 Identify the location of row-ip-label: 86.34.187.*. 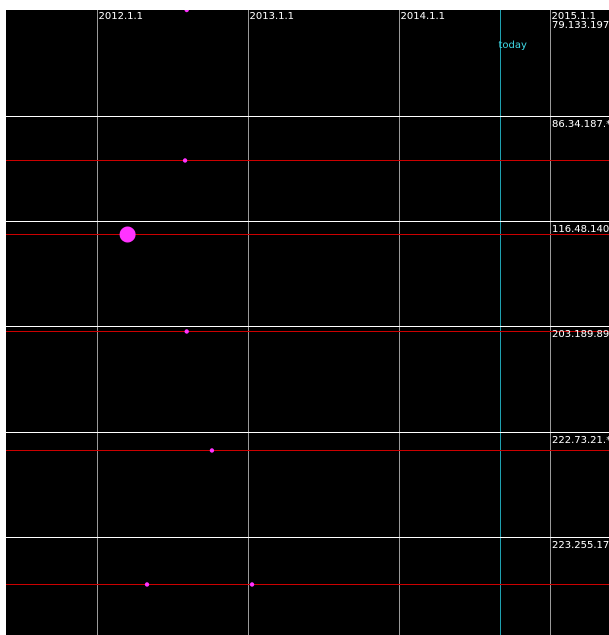
(580, 124).